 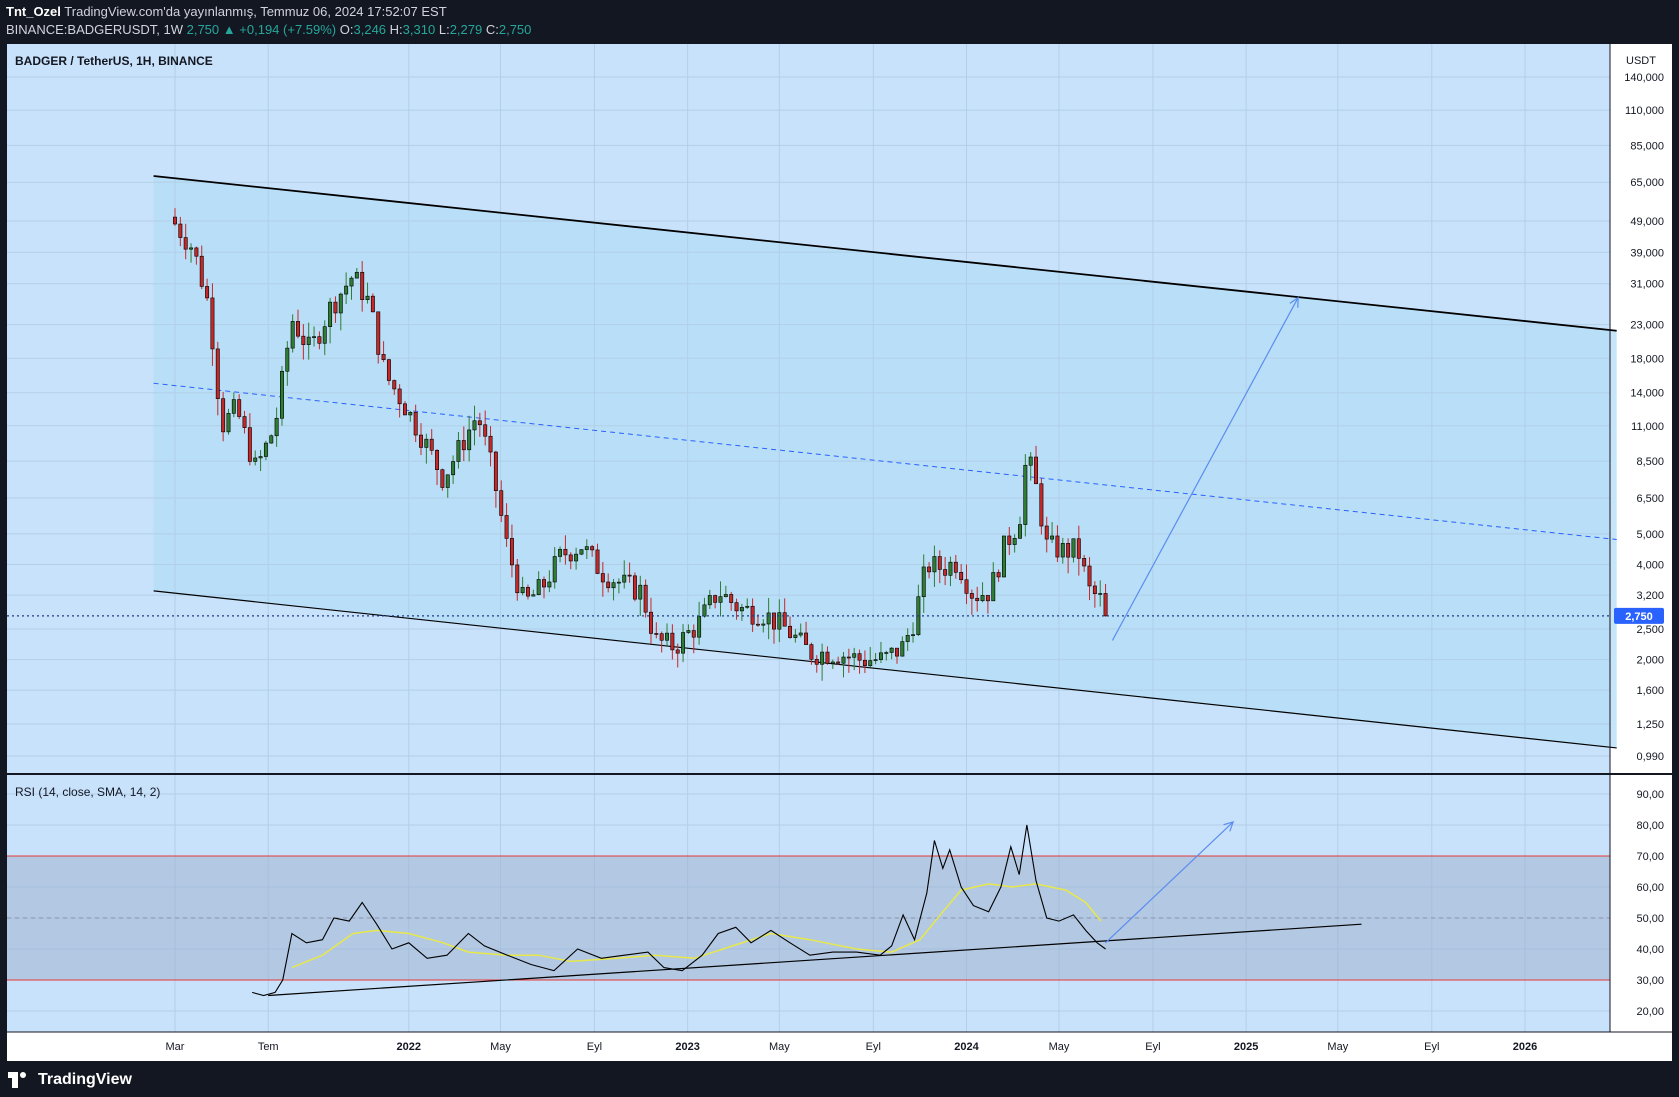 What do you see at coordinates (1169, 882) in the screenshot?
I see `rsi-projection-arrow` at bounding box center [1169, 882].